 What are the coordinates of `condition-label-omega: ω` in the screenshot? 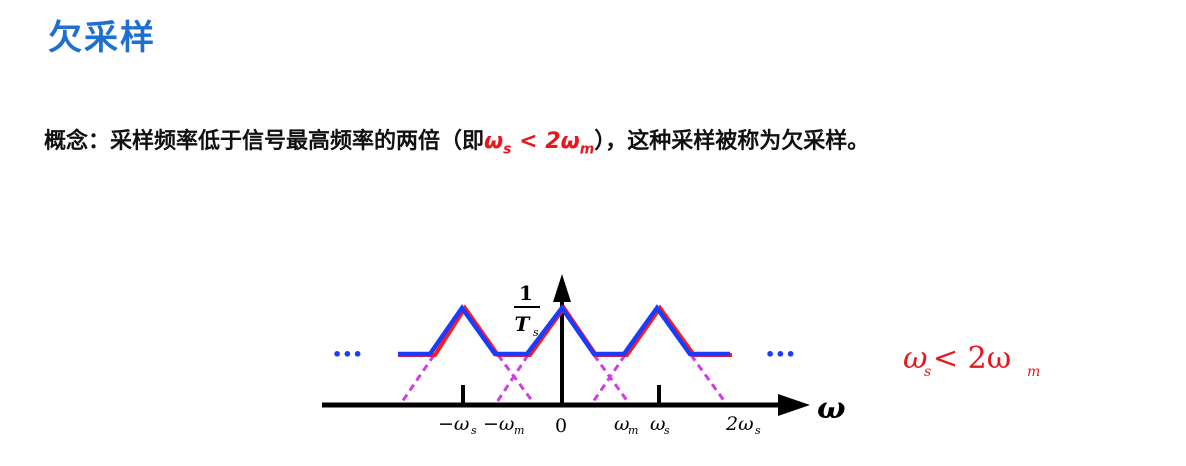 It's located at (915, 358).